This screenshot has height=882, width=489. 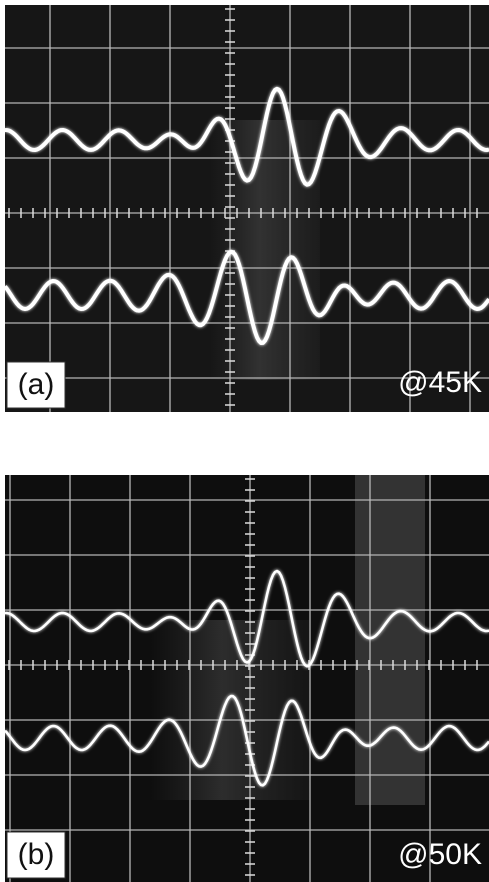 I want to click on panel-label: (a), so click(x=36, y=384).